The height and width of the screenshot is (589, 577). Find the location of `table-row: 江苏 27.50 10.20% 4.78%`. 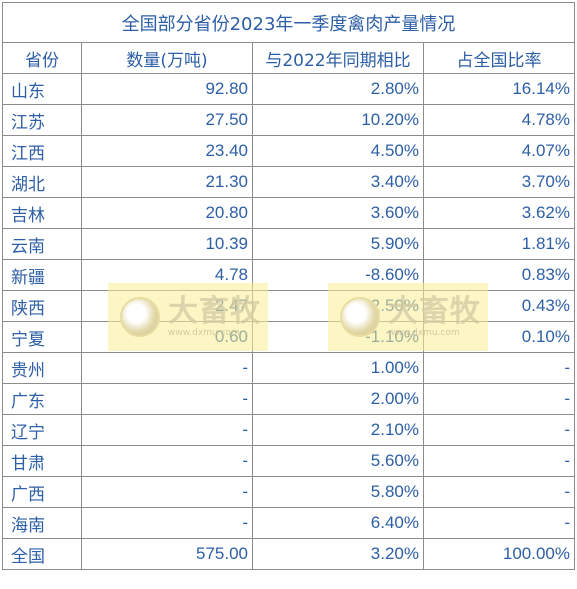

table-row: 江苏 27.50 10.20% 4.78% is located at coordinates (288, 120).